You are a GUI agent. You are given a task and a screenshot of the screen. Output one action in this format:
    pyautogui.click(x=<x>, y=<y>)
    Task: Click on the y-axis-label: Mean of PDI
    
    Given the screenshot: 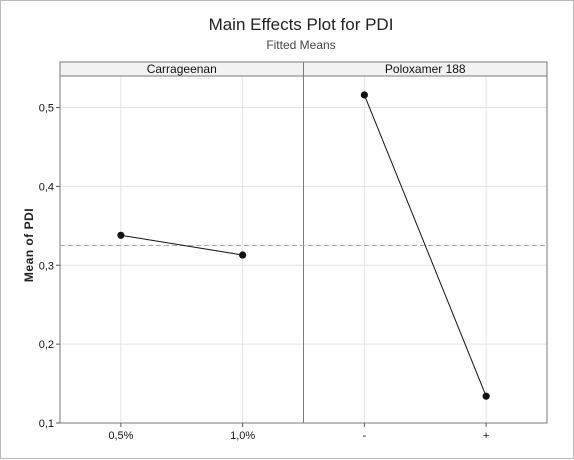 What is the action you would take?
    pyautogui.click(x=29, y=245)
    